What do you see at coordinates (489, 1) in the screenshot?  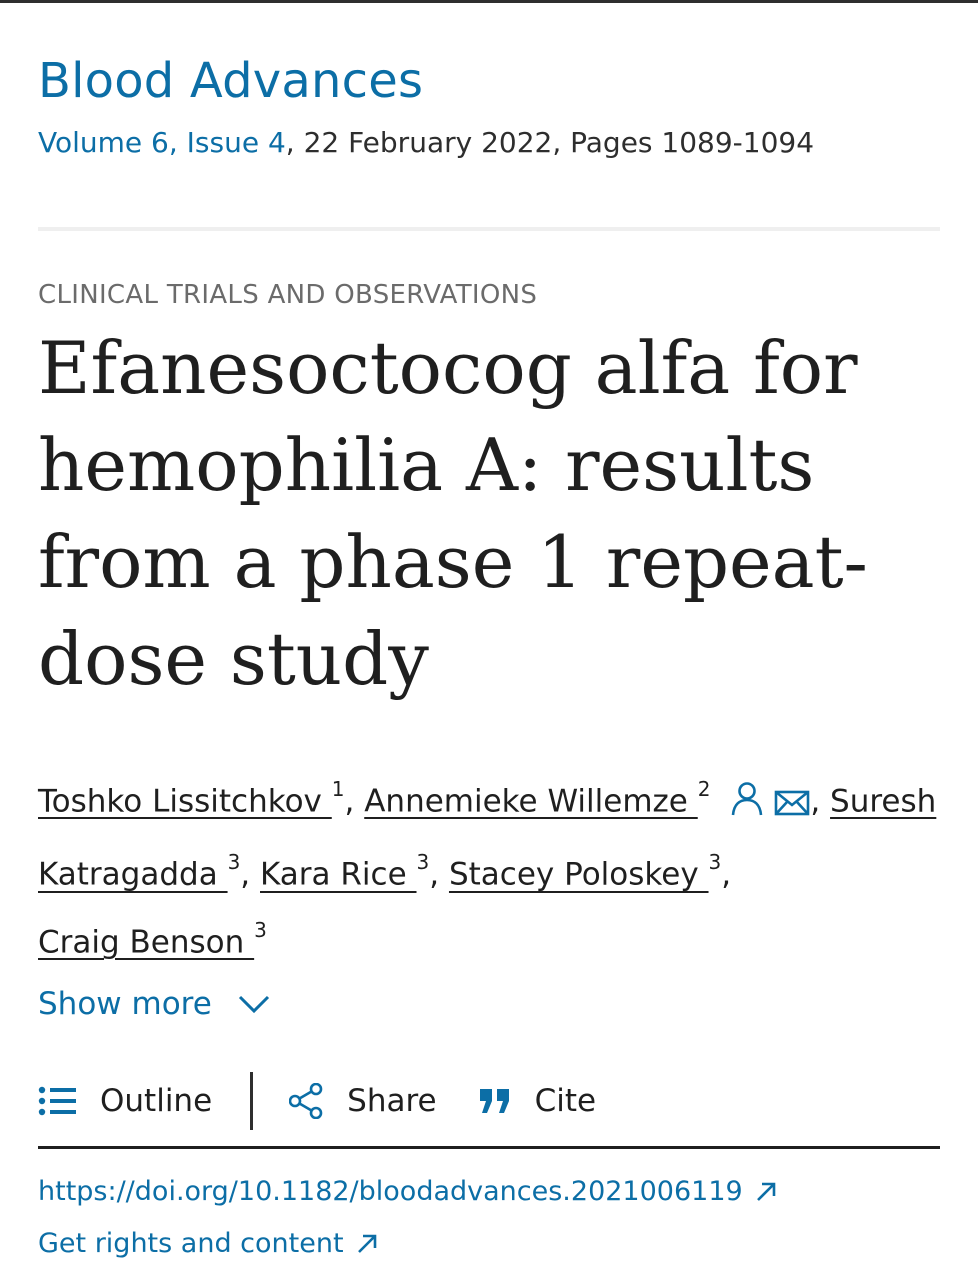 I see `top-border` at bounding box center [489, 1].